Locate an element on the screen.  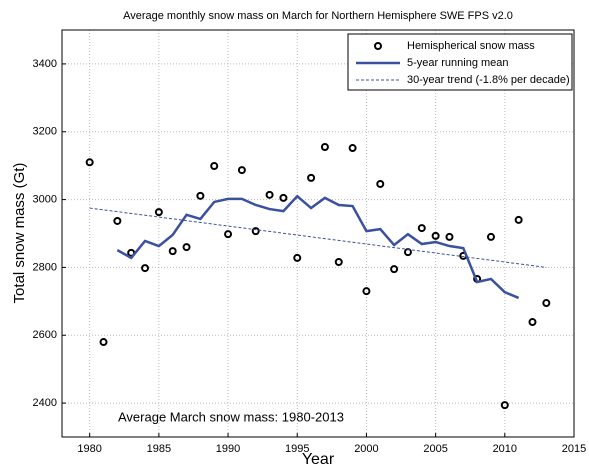
x-tick-label: 1980 is located at coordinates (89, 449).